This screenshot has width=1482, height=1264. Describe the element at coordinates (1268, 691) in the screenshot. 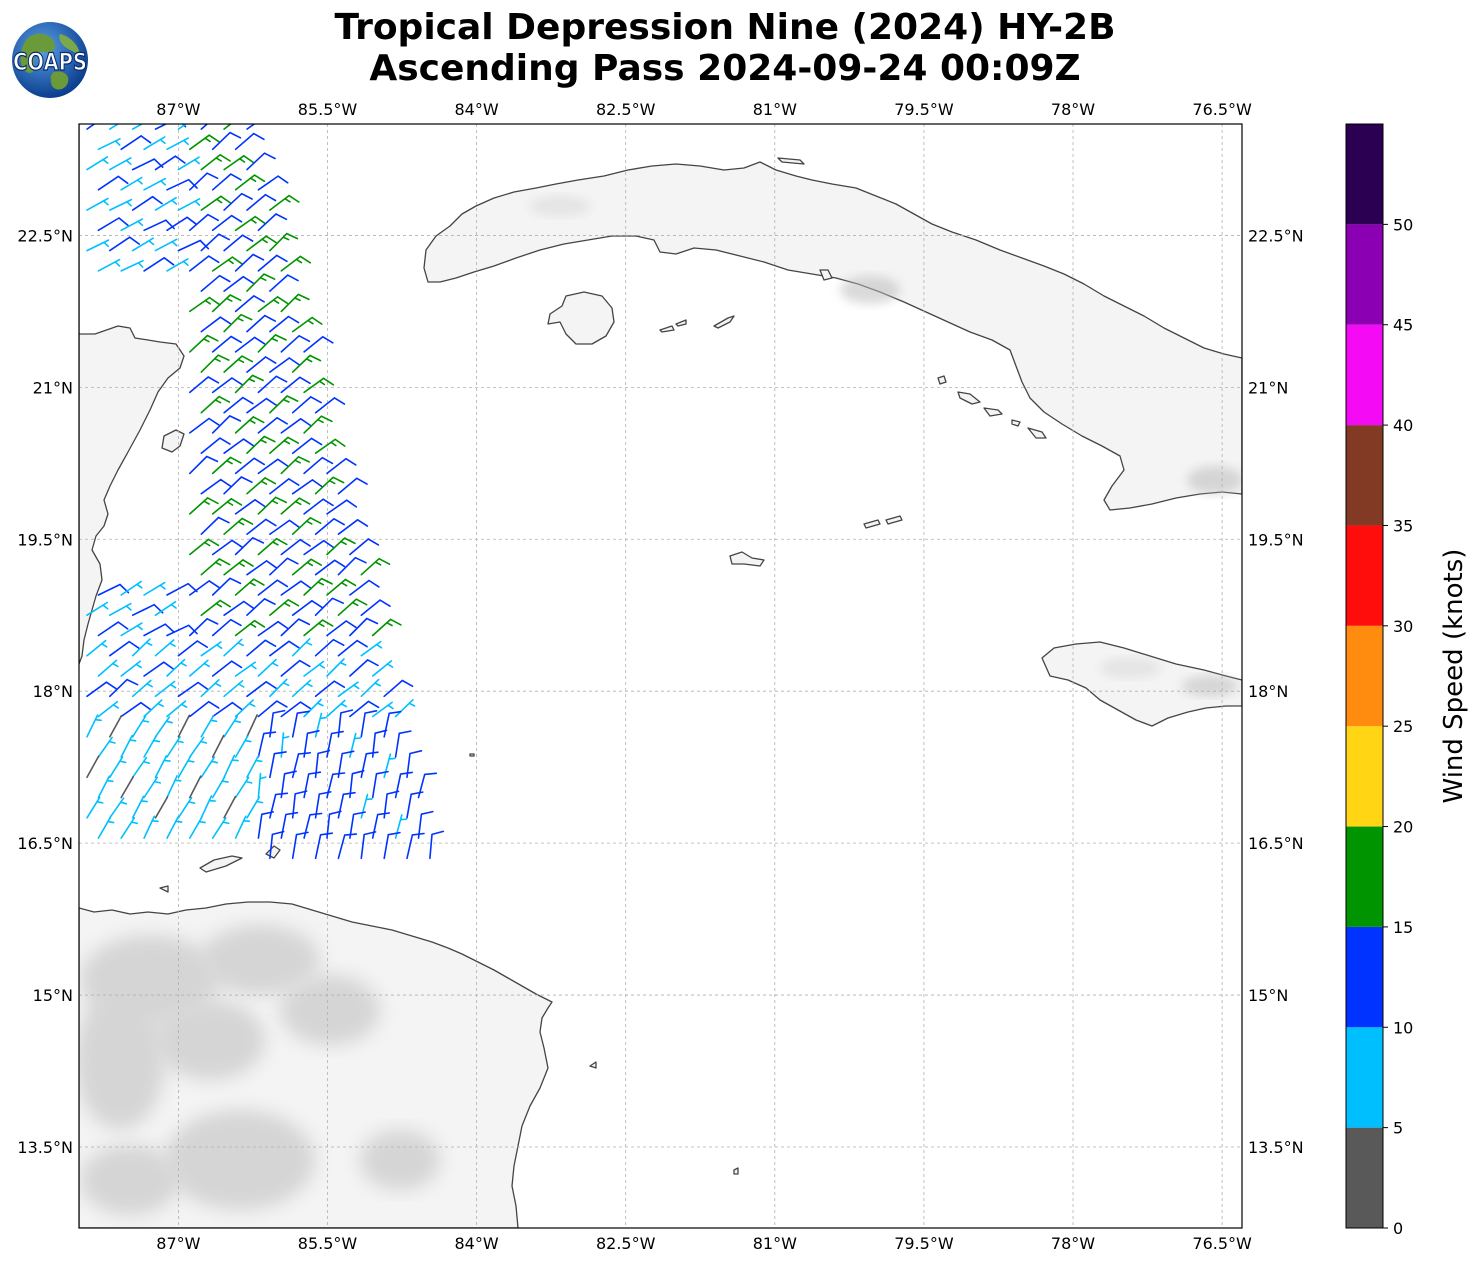

I see `lat-tick-label: 18°N` at that location.